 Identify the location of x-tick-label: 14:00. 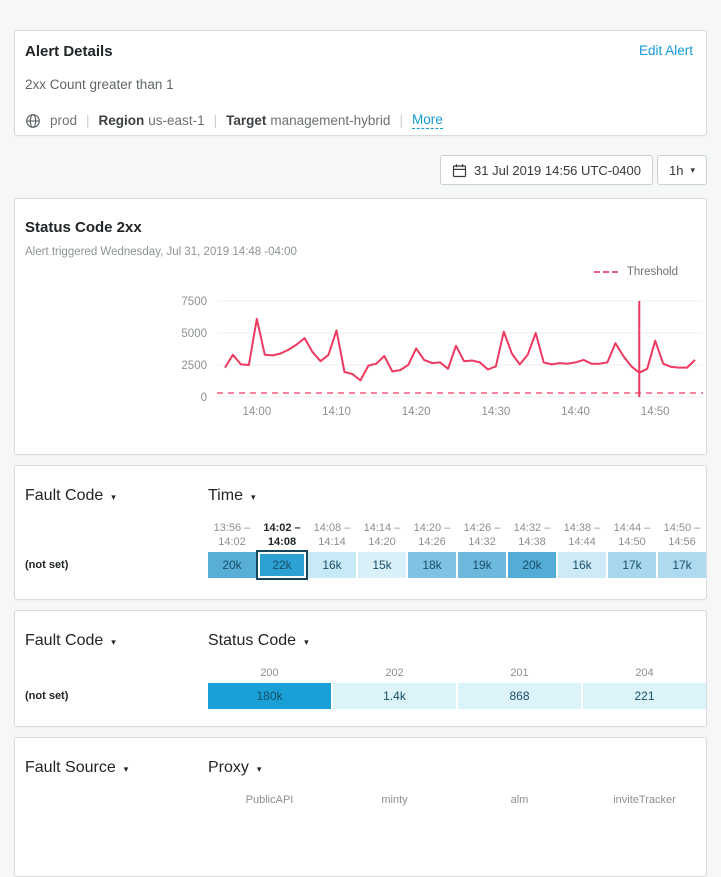
(256, 412).